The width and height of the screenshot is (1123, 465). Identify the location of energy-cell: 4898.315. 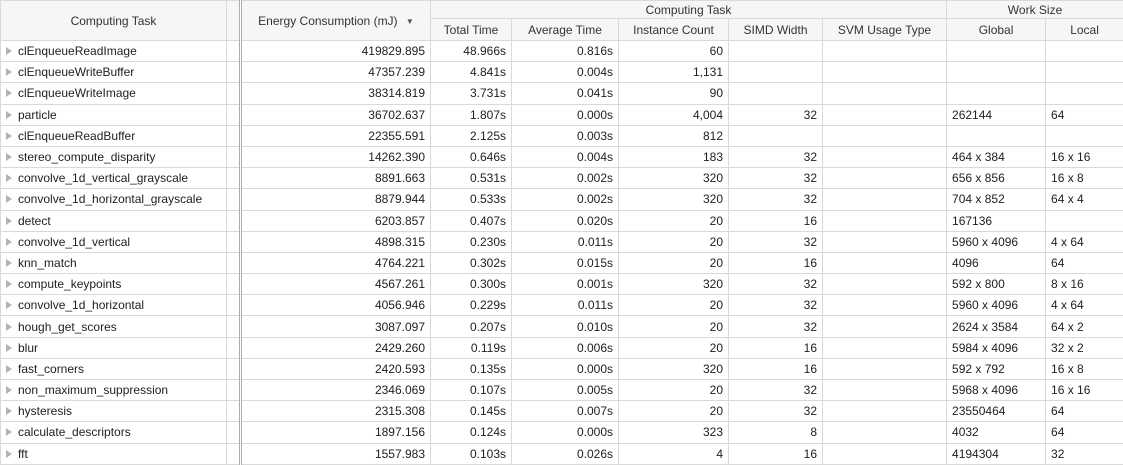
(336, 241).